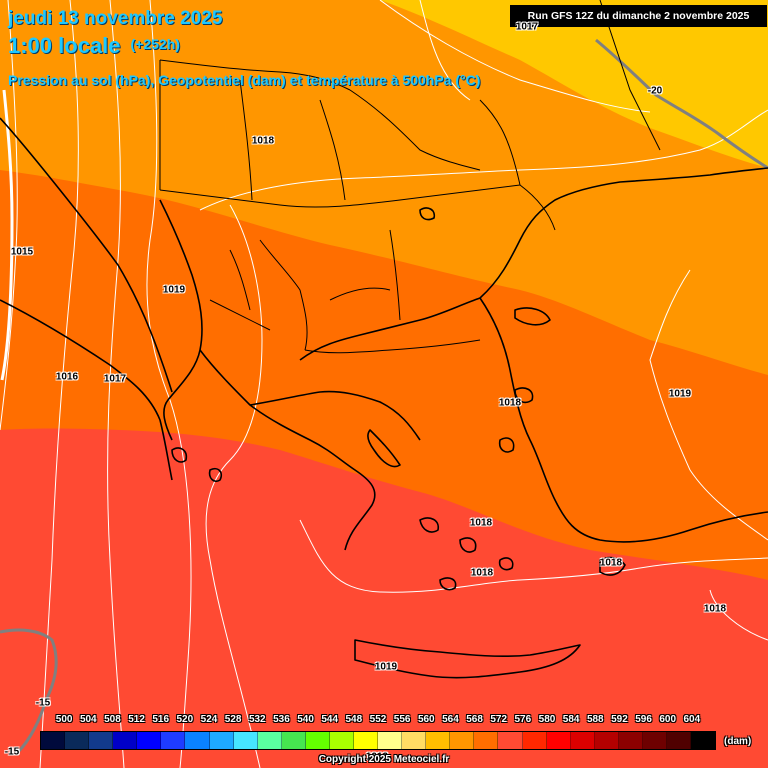  I want to click on legend-tick-label: 604, so click(692, 719).